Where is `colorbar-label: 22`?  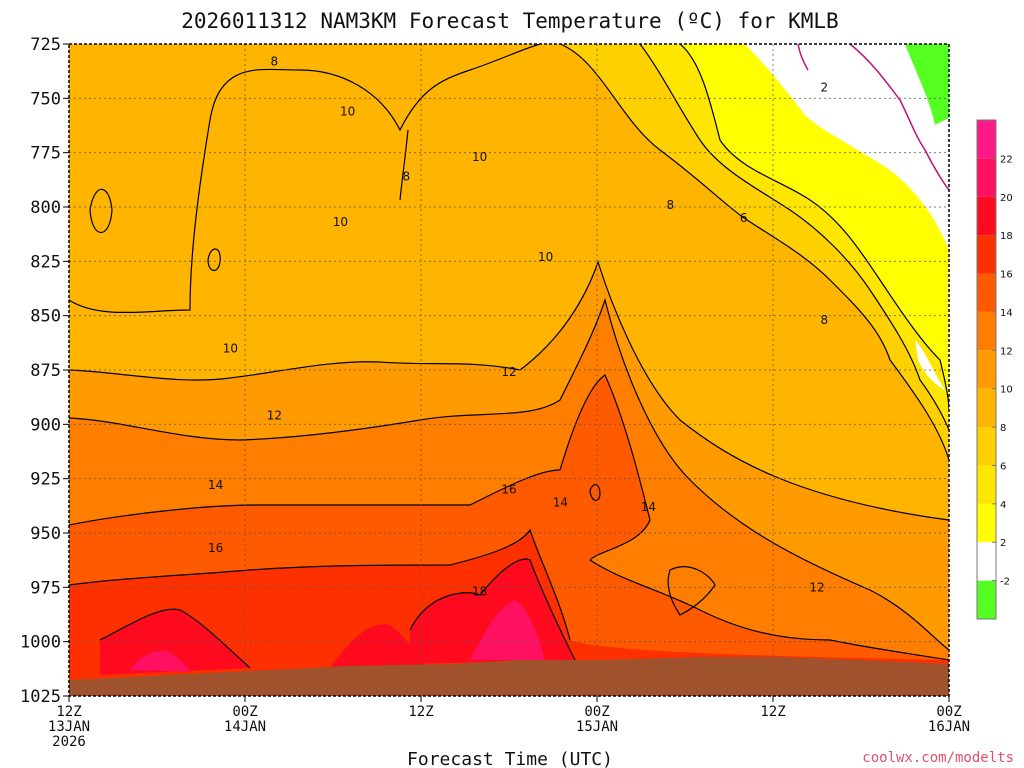 colorbar-label: 22 is located at coordinates (1006, 159).